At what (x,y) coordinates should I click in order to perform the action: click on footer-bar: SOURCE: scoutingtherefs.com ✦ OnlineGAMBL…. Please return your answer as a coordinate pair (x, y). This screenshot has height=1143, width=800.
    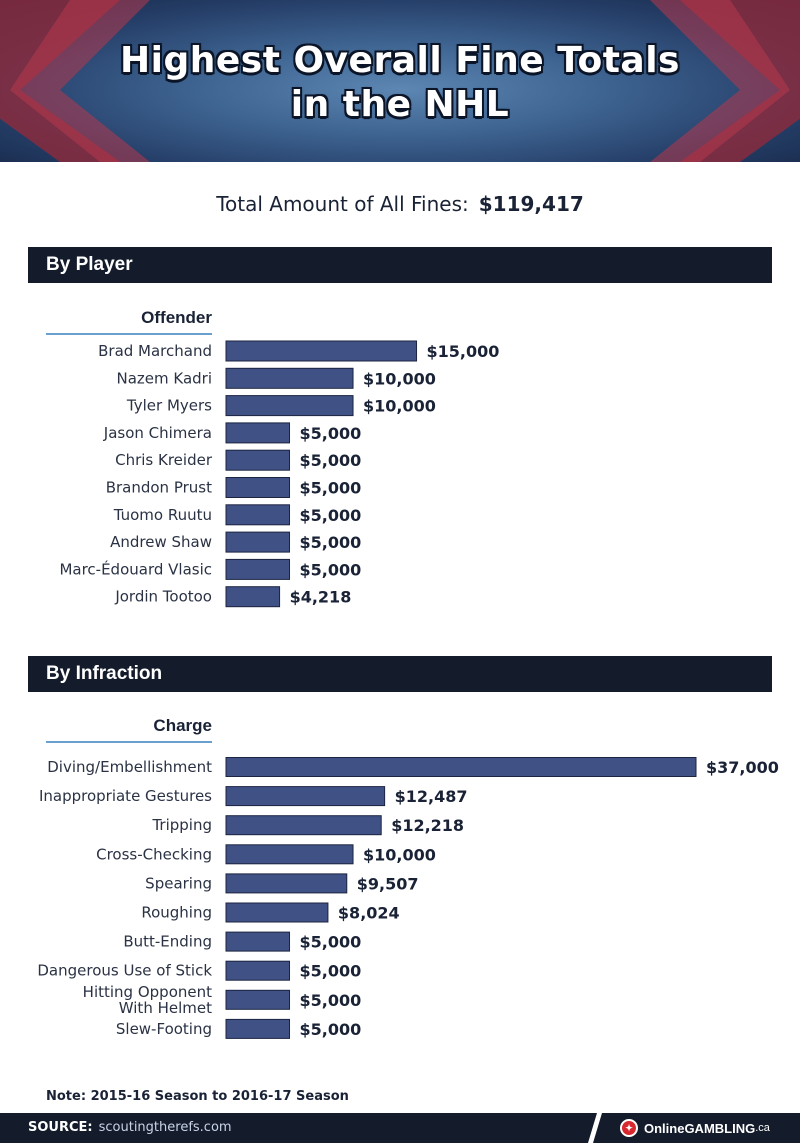
    Looking at the image, I should click on (400, 1128).